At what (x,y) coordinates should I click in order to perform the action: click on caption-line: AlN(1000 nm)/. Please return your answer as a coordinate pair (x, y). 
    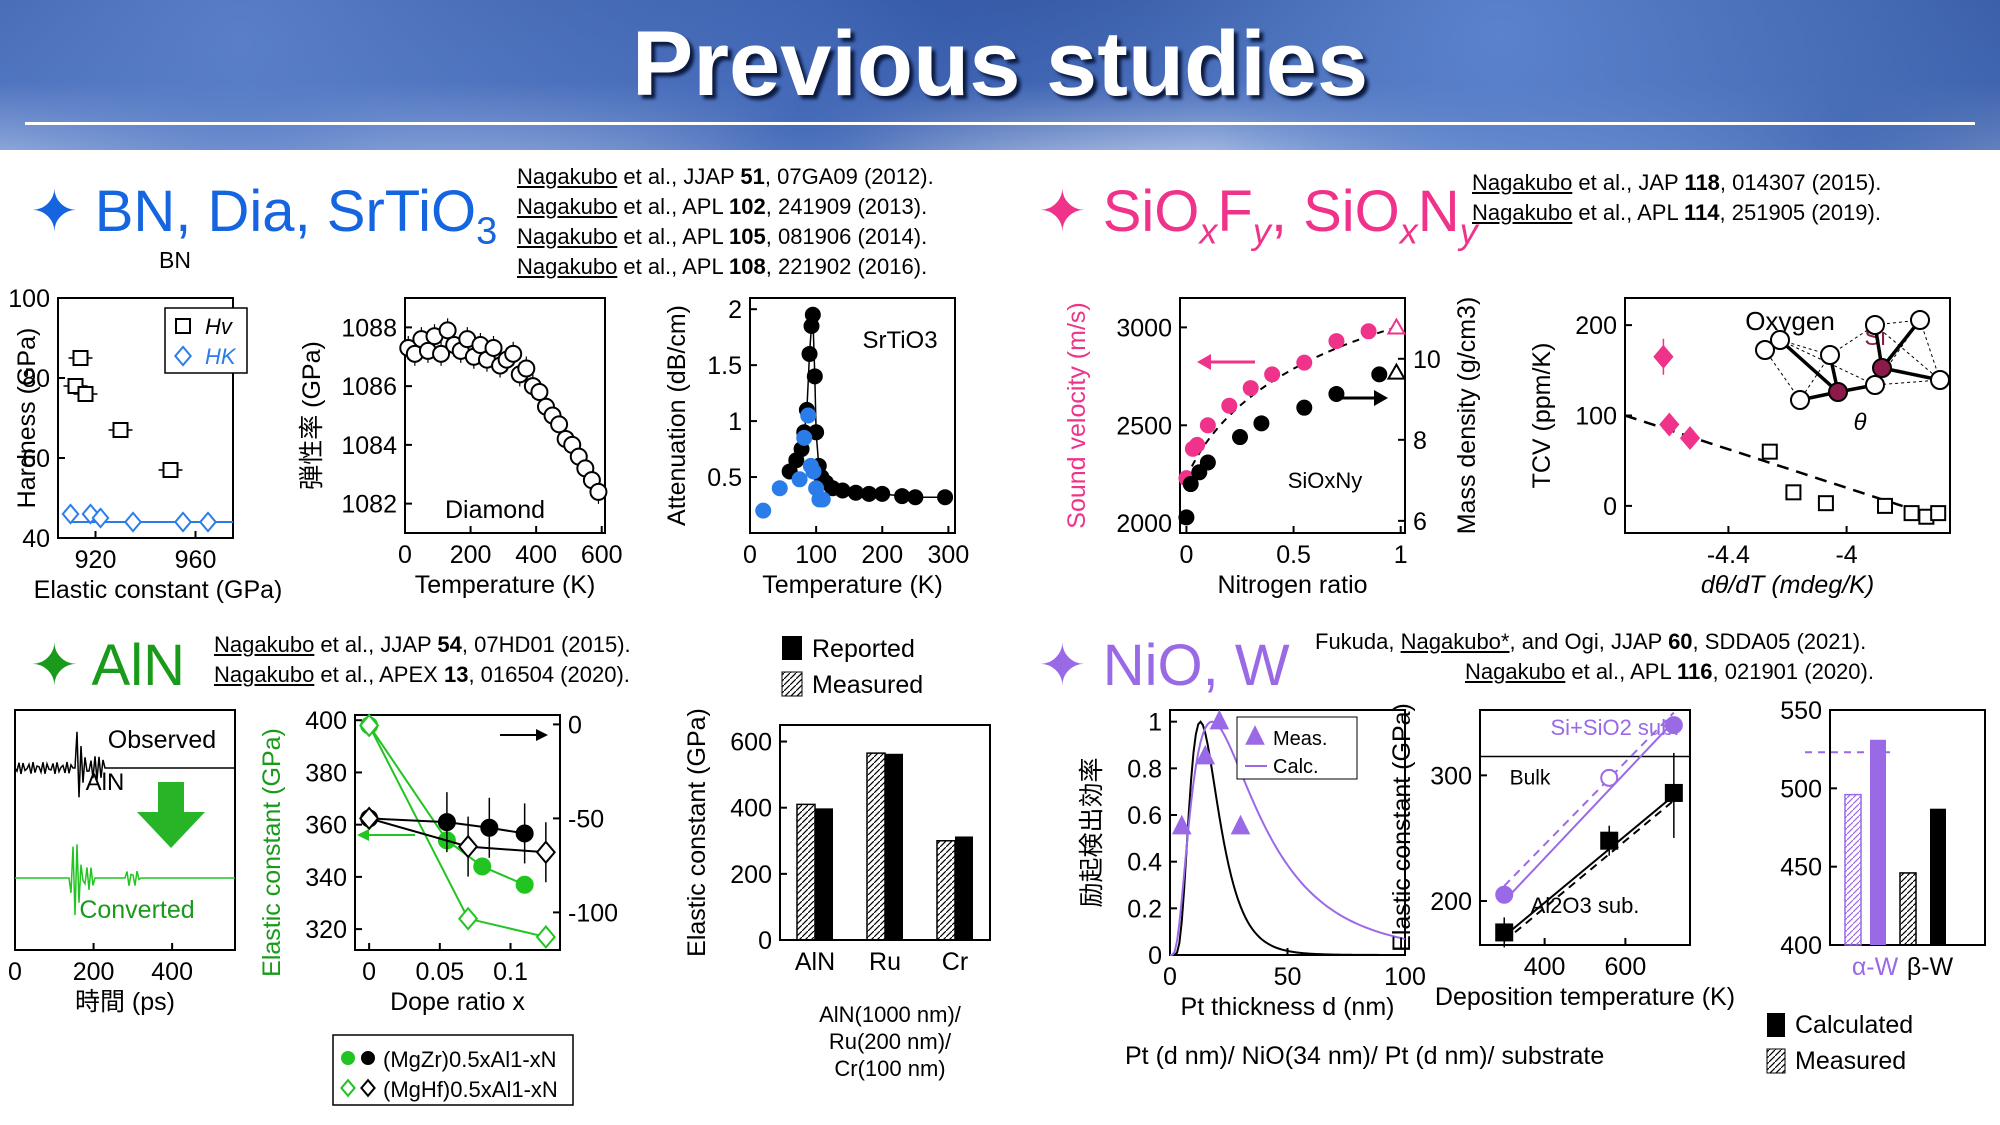
    Looking at the image, I should click on (890, 1014).